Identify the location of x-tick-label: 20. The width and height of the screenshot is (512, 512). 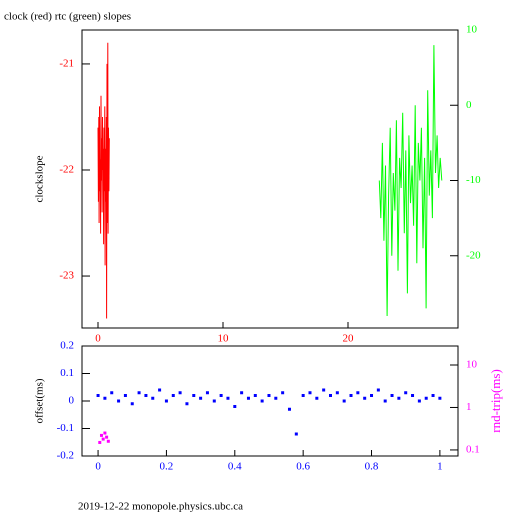
(349, 339).